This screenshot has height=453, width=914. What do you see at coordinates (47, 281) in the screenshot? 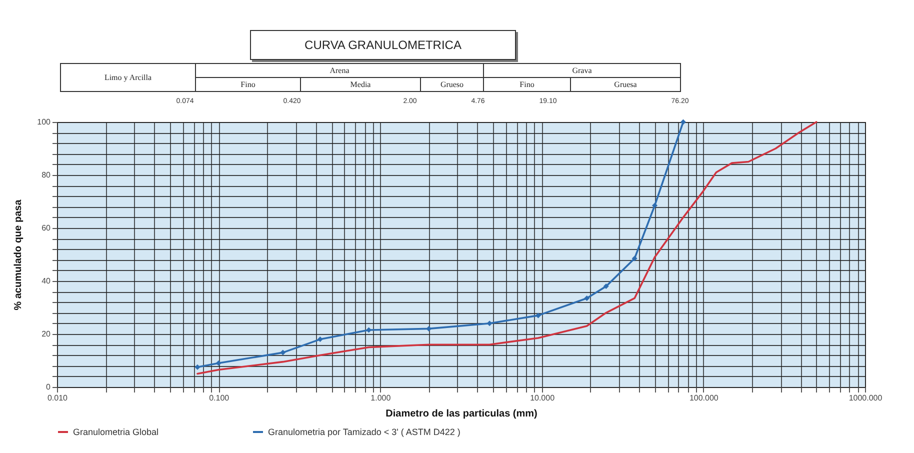
I see `y-tick-label: 40` at bounding box center [47, 281].